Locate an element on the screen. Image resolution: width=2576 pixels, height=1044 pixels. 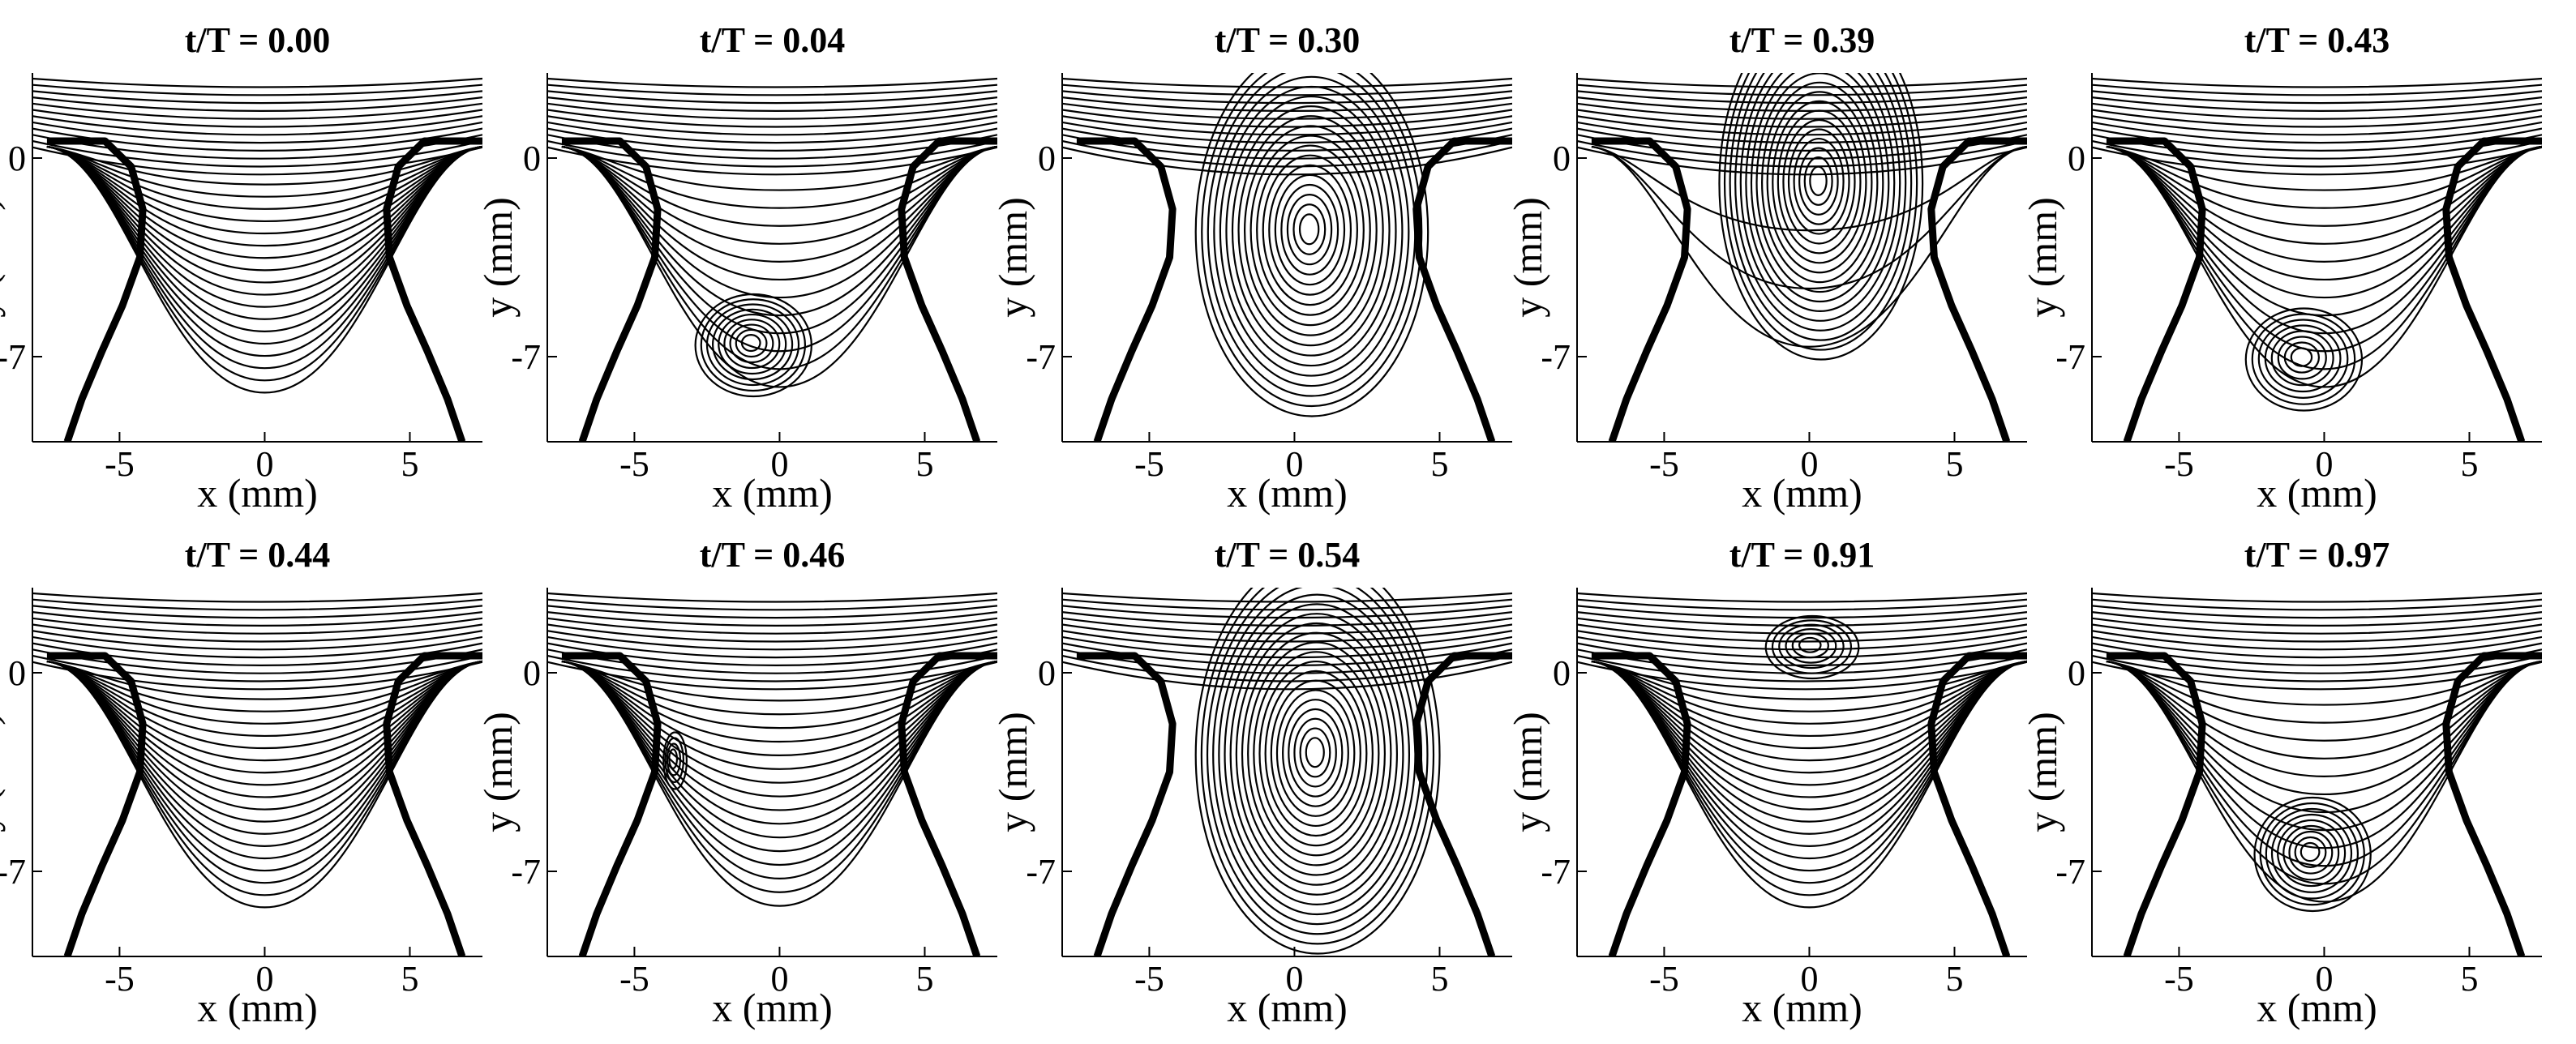
wall-left is located at coordinates (2156, 804).